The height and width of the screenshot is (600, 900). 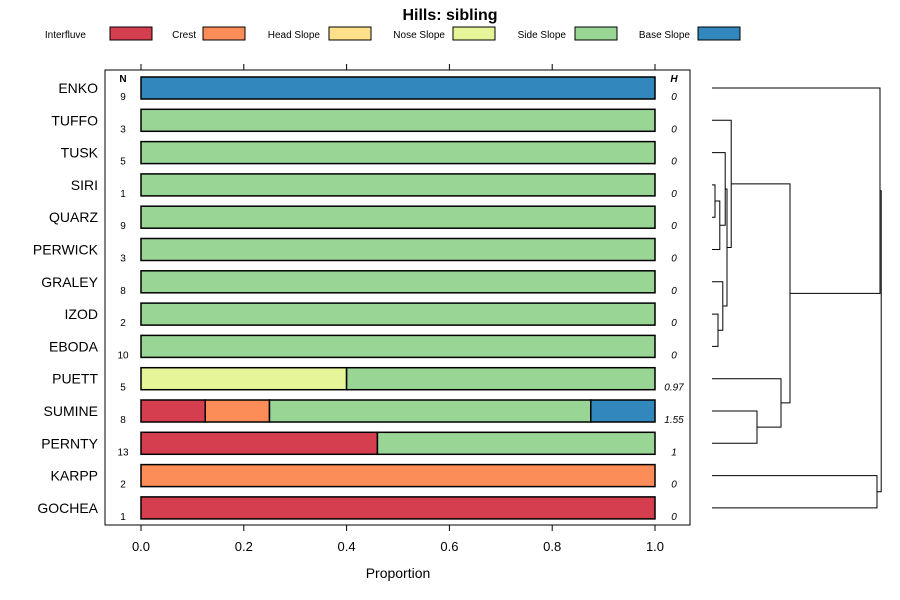 What do you see at coordinates (665, 35) in the screenshot?
I see `legend-label-base-slope: Base Slope` at bounding box center [665, 35].